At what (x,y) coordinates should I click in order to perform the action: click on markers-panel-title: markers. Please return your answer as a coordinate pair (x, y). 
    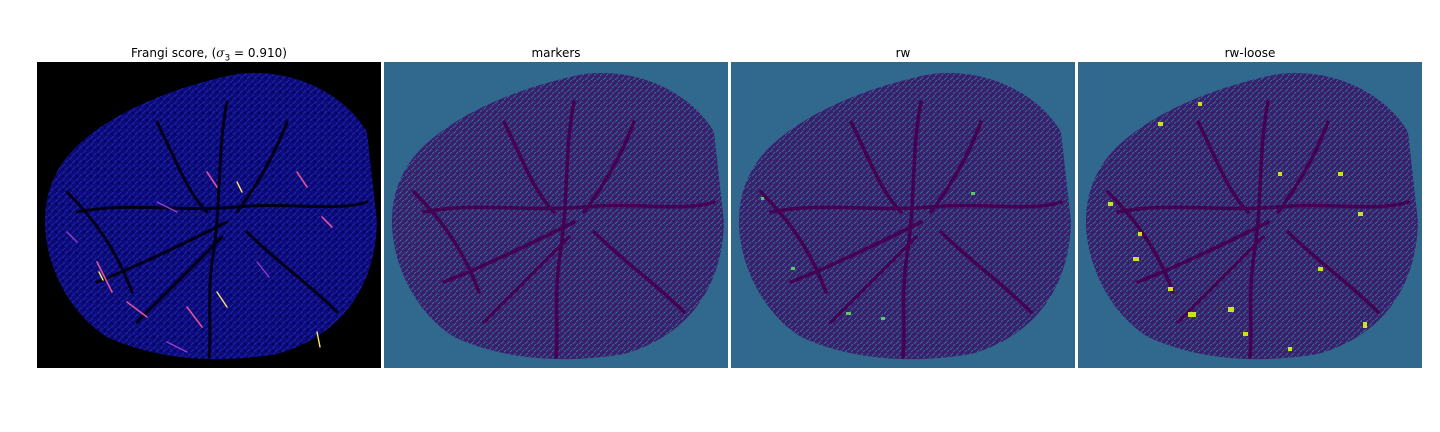
    Looking at the image, I should click on (556, 53).